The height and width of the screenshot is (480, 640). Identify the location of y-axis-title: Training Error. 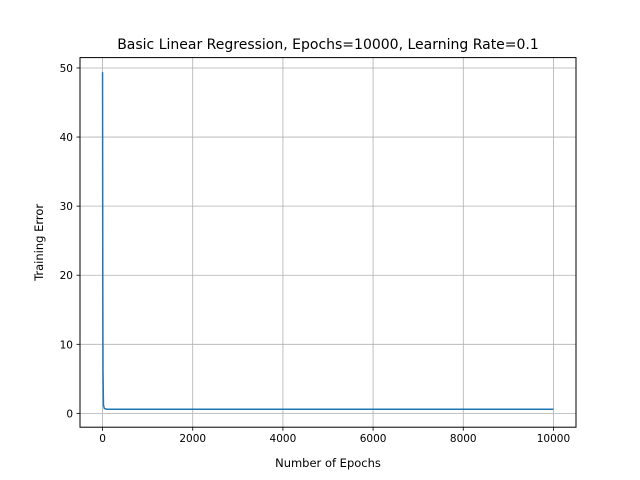
(39, 243).